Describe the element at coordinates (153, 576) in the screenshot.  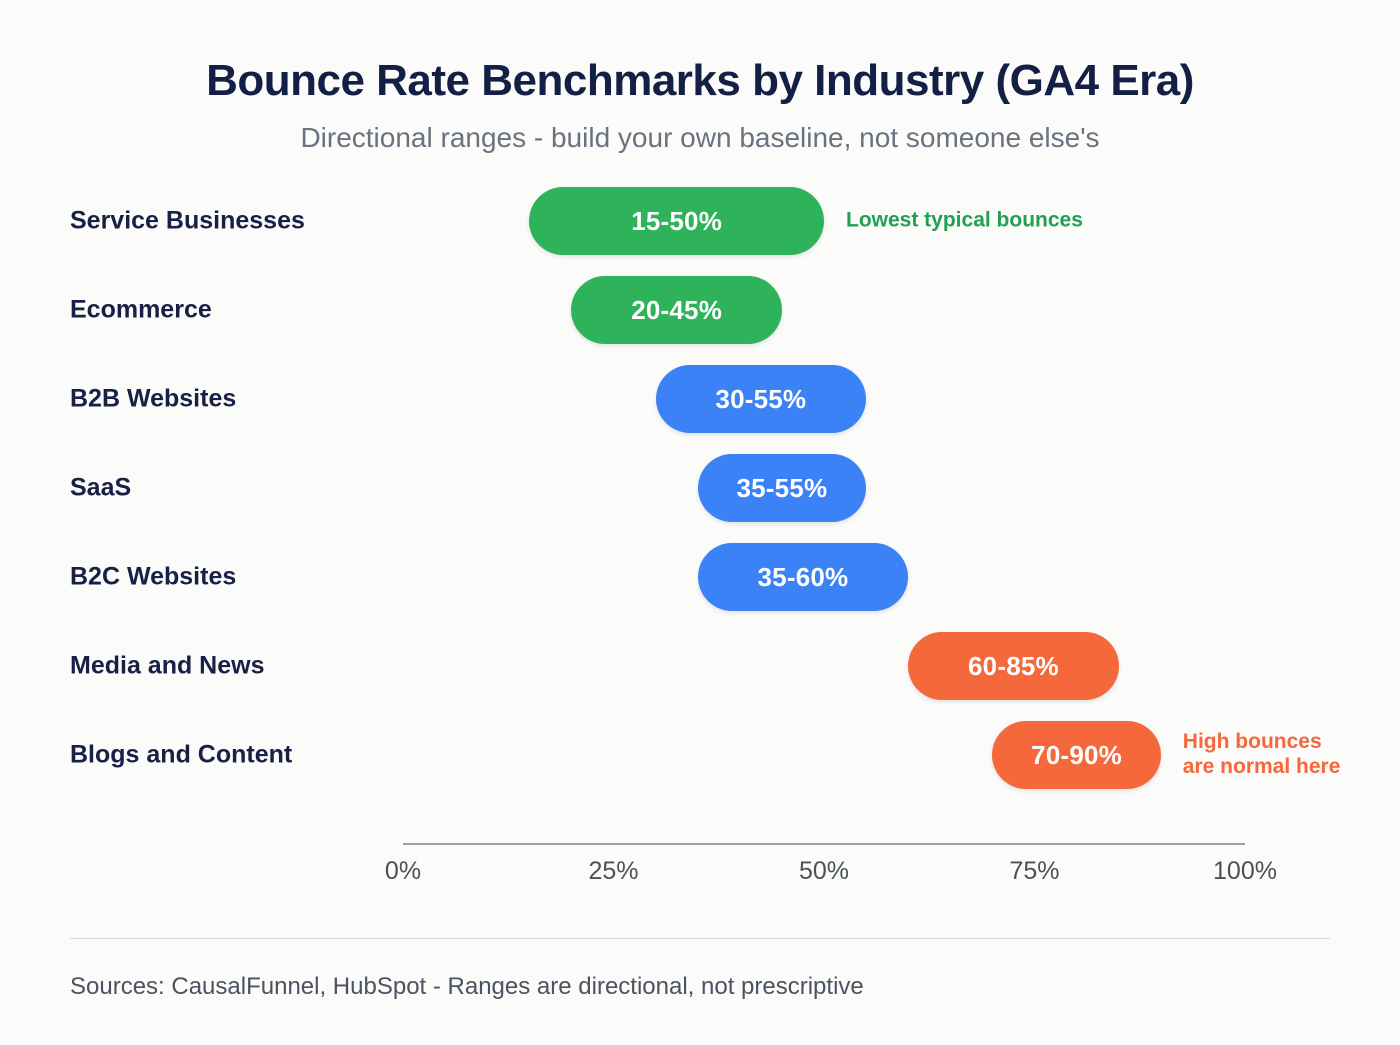
I see `category-label: B2C Websites` at that location.